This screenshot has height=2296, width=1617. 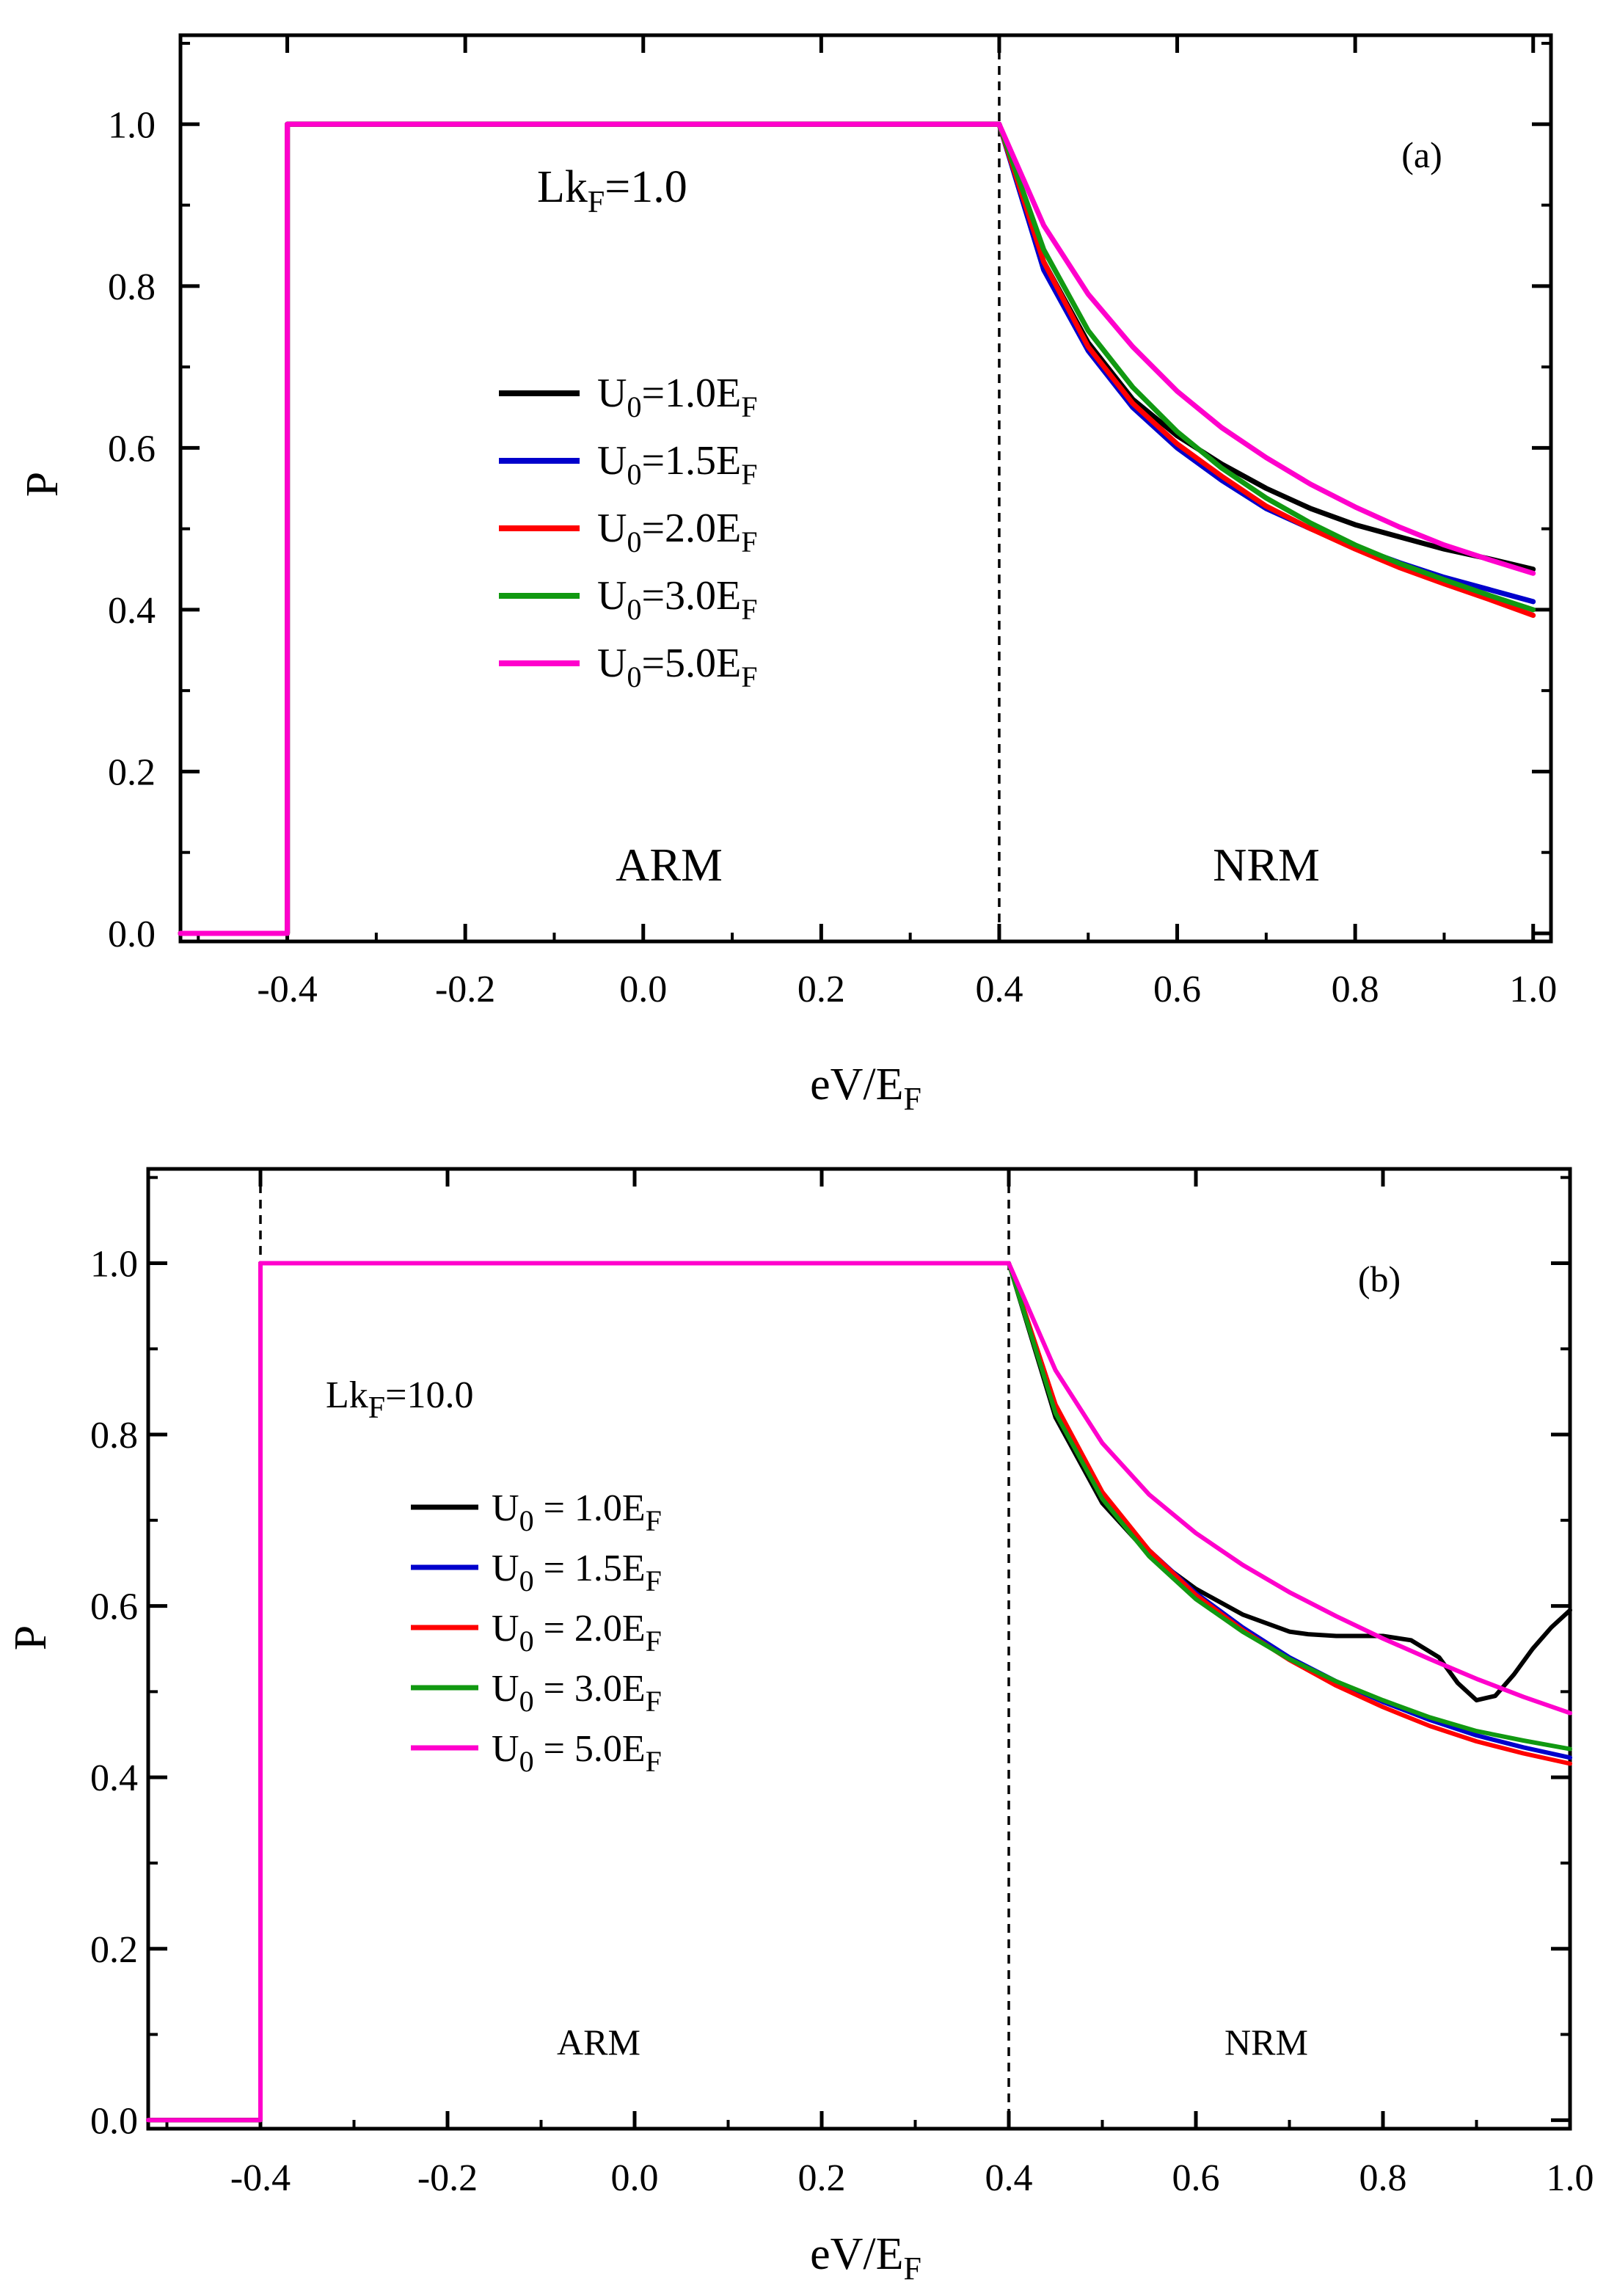 I want to click on panel-b-x-tick-label: 0.0, so click(x=635, y=2178).